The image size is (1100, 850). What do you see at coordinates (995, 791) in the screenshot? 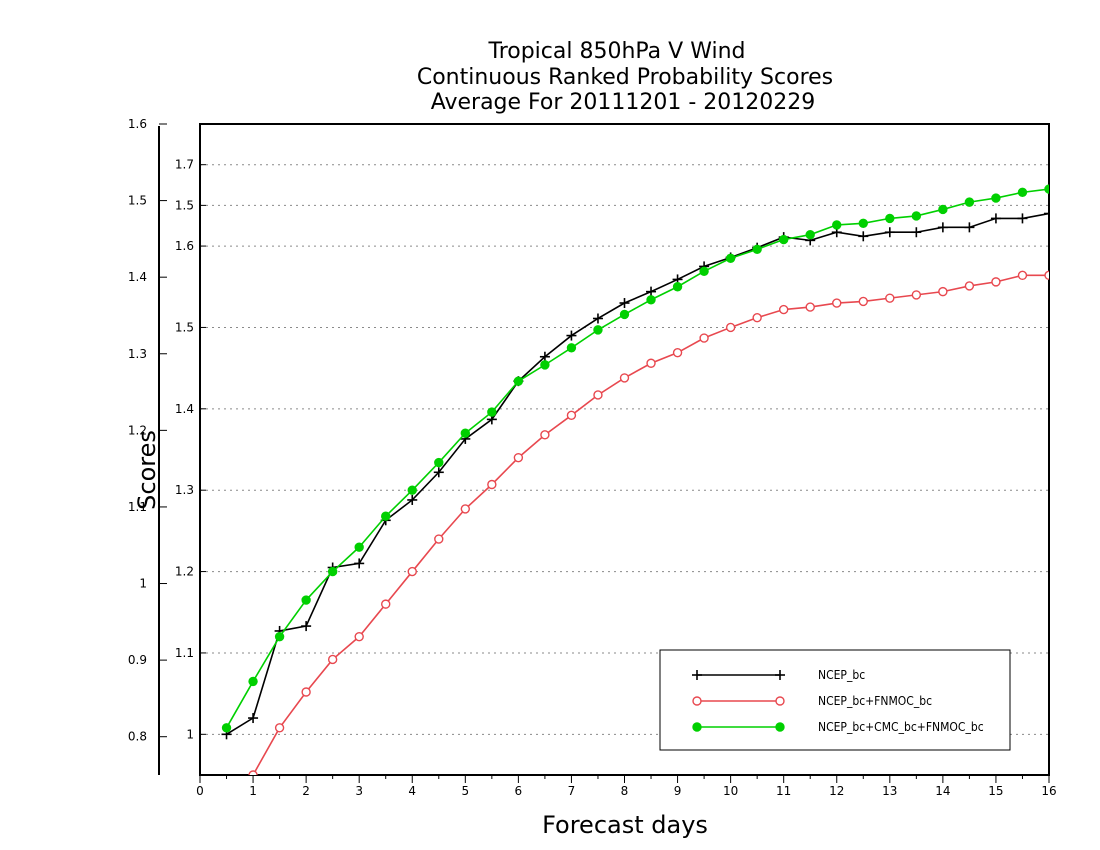
I see `x-tick-label: 15` at bounding box center [995, 791].